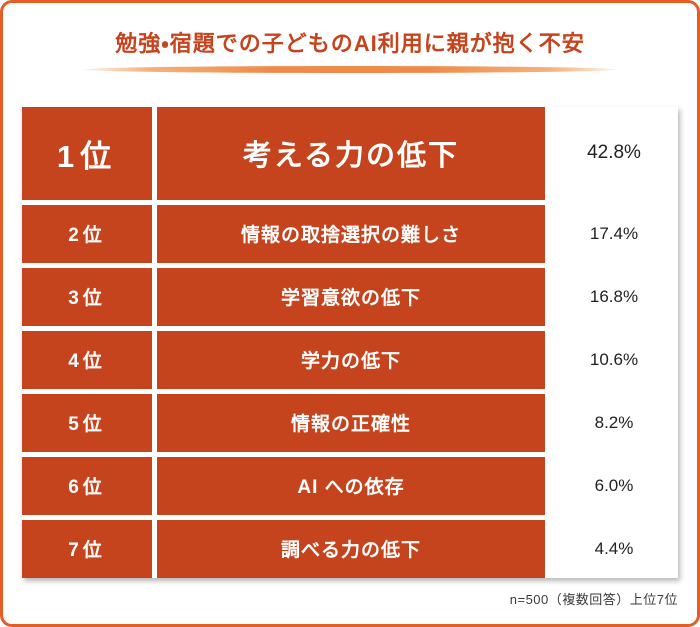 The width and height of the screenshot is (700, 627). I want to click on table-row: 2位 情報の取捨選択の難しさ 17.4%, so click(350, 233).